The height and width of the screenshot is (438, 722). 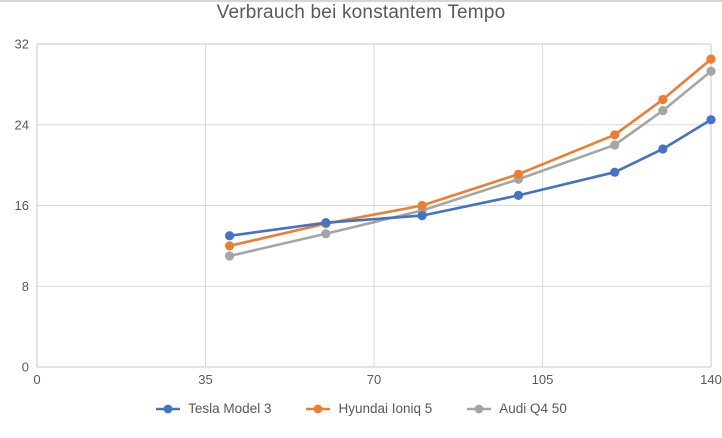 I want to click on y-tick-label: 16, so click(x=22, y=205).